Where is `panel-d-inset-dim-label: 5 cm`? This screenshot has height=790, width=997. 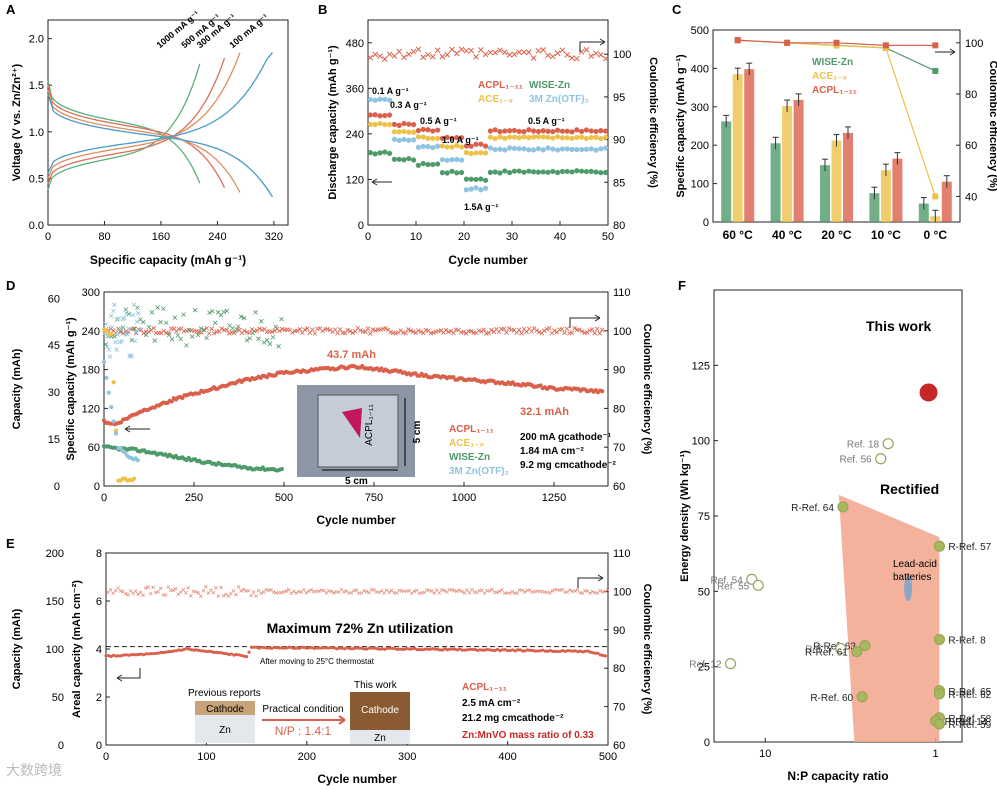
panel-d-inset-dim-label: 5 cm is located at coordinates (417, 431).